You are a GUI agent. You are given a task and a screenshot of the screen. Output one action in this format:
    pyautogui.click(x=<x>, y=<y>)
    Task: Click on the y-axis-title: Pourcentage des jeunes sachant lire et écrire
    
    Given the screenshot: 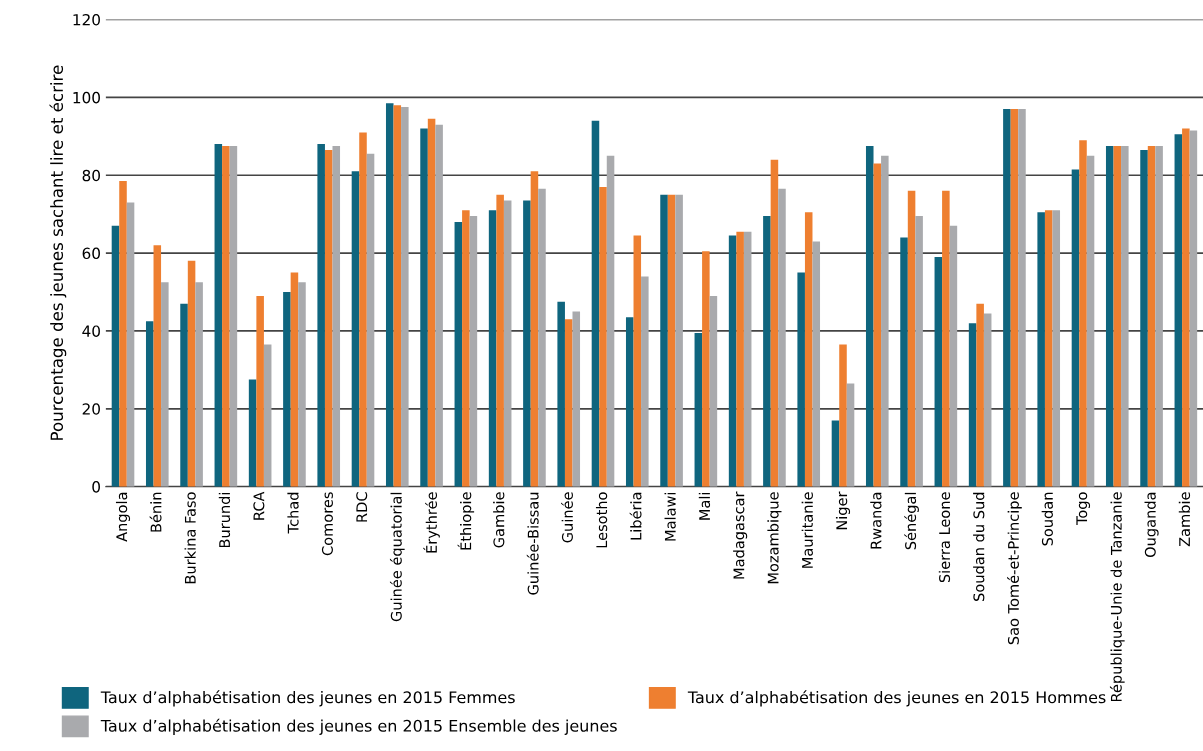 What is the action you would take?
    pyautogui.click(x=58, y=252)
    